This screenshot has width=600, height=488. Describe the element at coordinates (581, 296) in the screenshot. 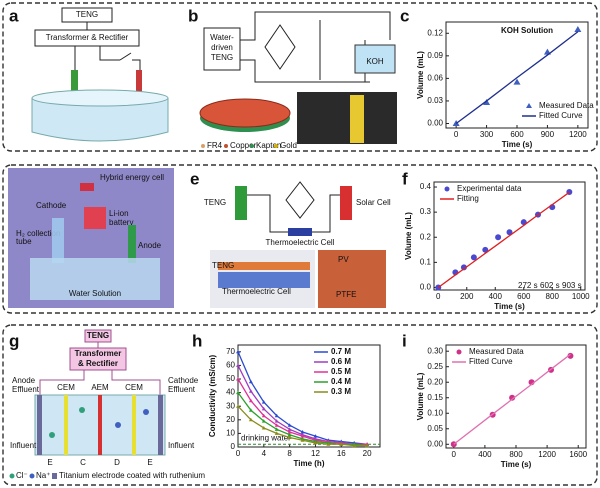

I see `x-tick-label: 1000` at that location.